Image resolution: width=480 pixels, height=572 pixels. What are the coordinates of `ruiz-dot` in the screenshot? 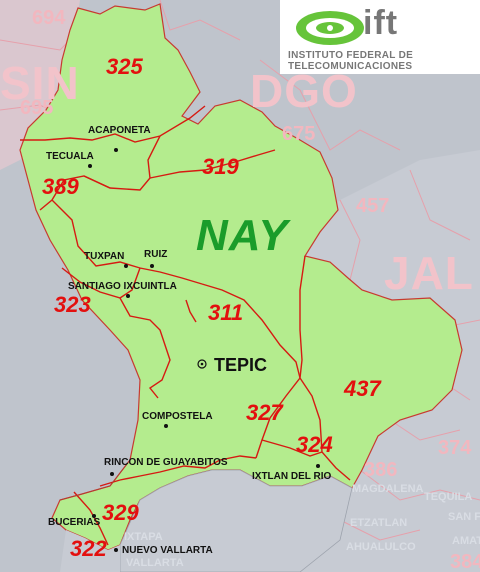 It's located at (152, 266).